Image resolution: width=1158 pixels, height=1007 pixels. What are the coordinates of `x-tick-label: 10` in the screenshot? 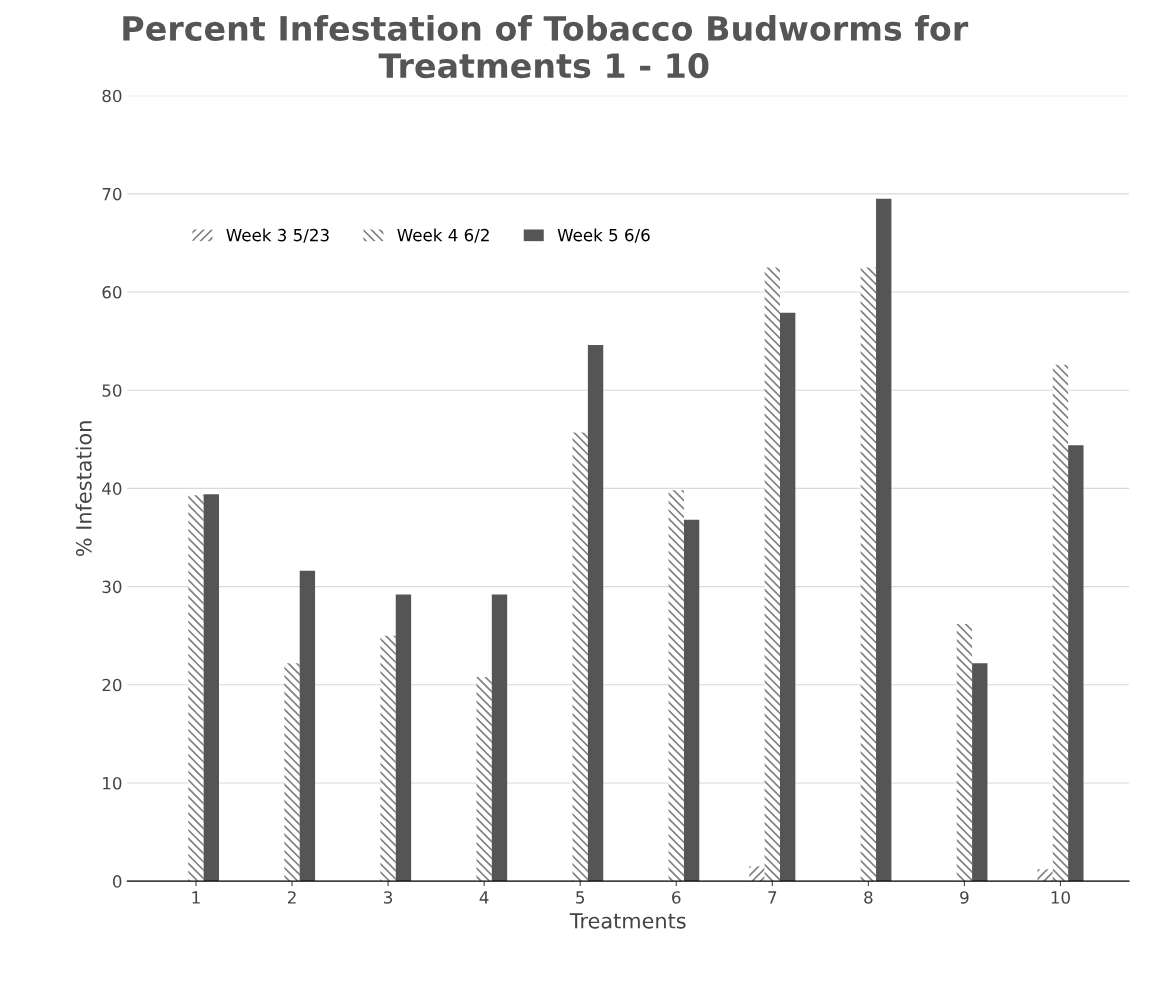 It's located at (1060, 897).